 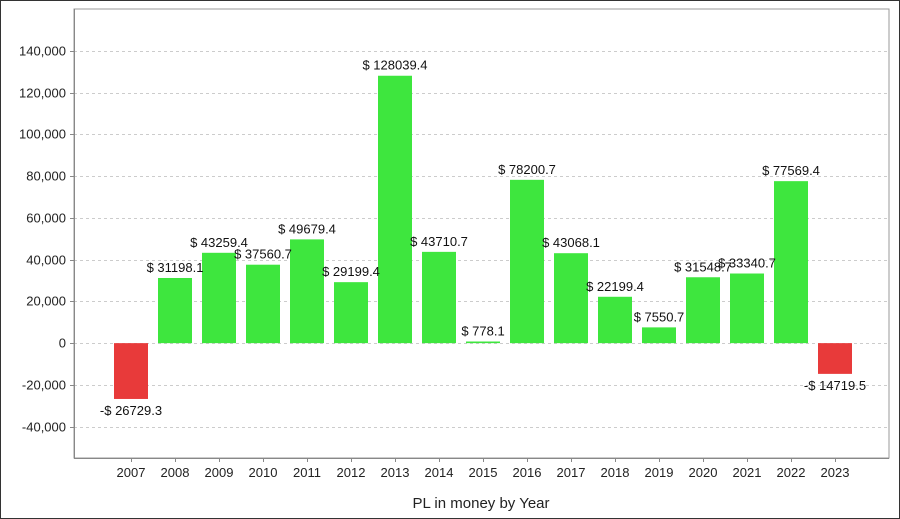 I want to click on y-tick-label: -20,000, so click(x=44, y=385).